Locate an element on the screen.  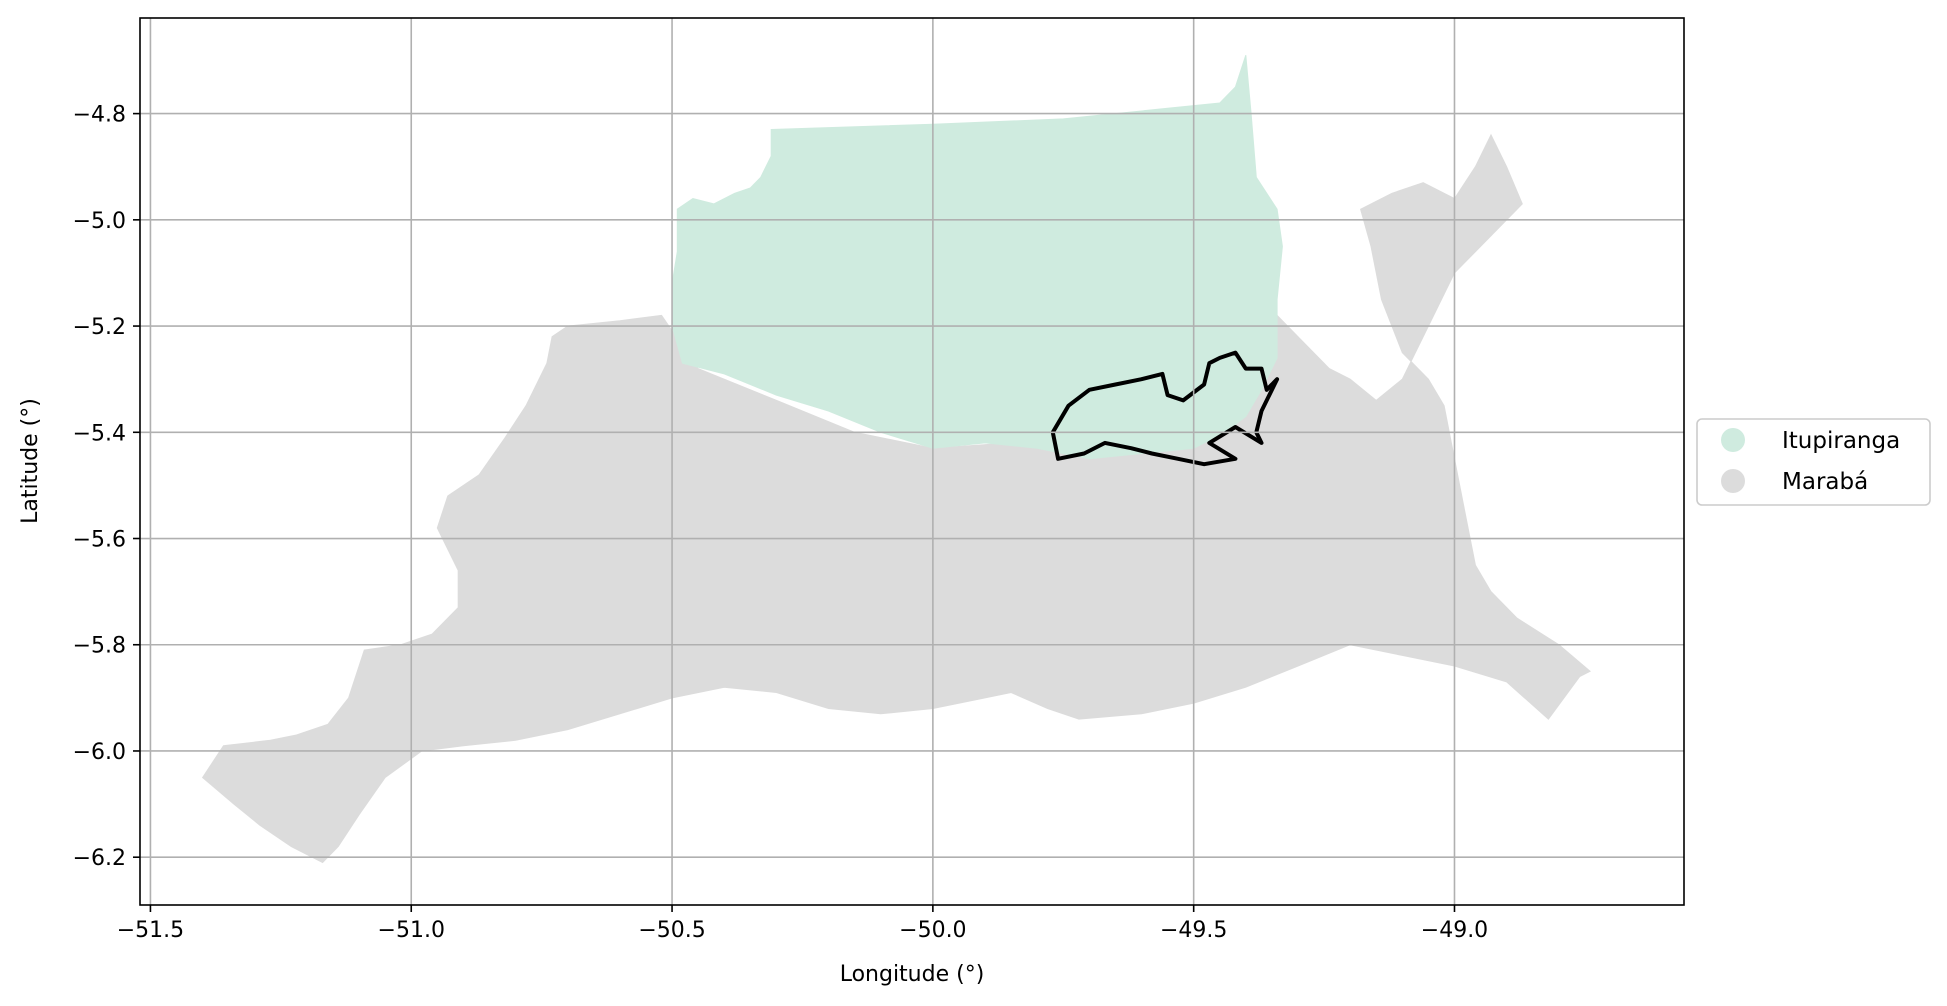
x-axis-label: Longitude (°) is located at coordinates (912, 974).